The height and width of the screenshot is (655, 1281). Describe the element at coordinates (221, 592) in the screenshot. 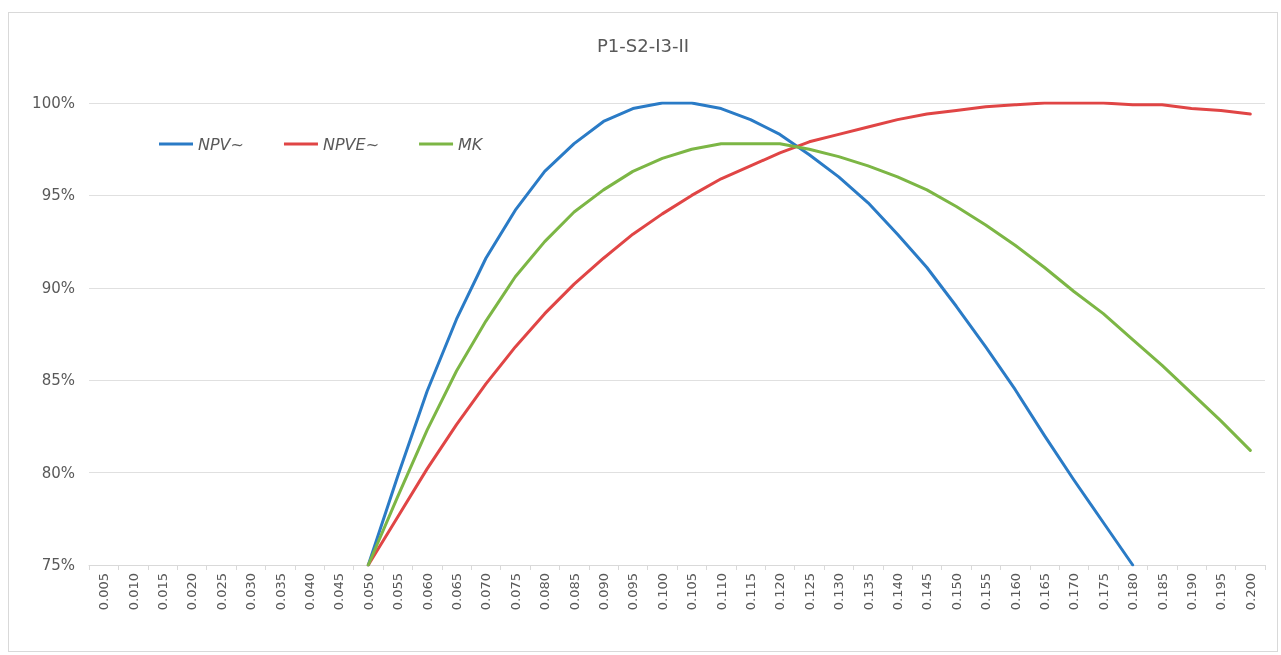

I see `x-tick-label: 0.025` at that location.